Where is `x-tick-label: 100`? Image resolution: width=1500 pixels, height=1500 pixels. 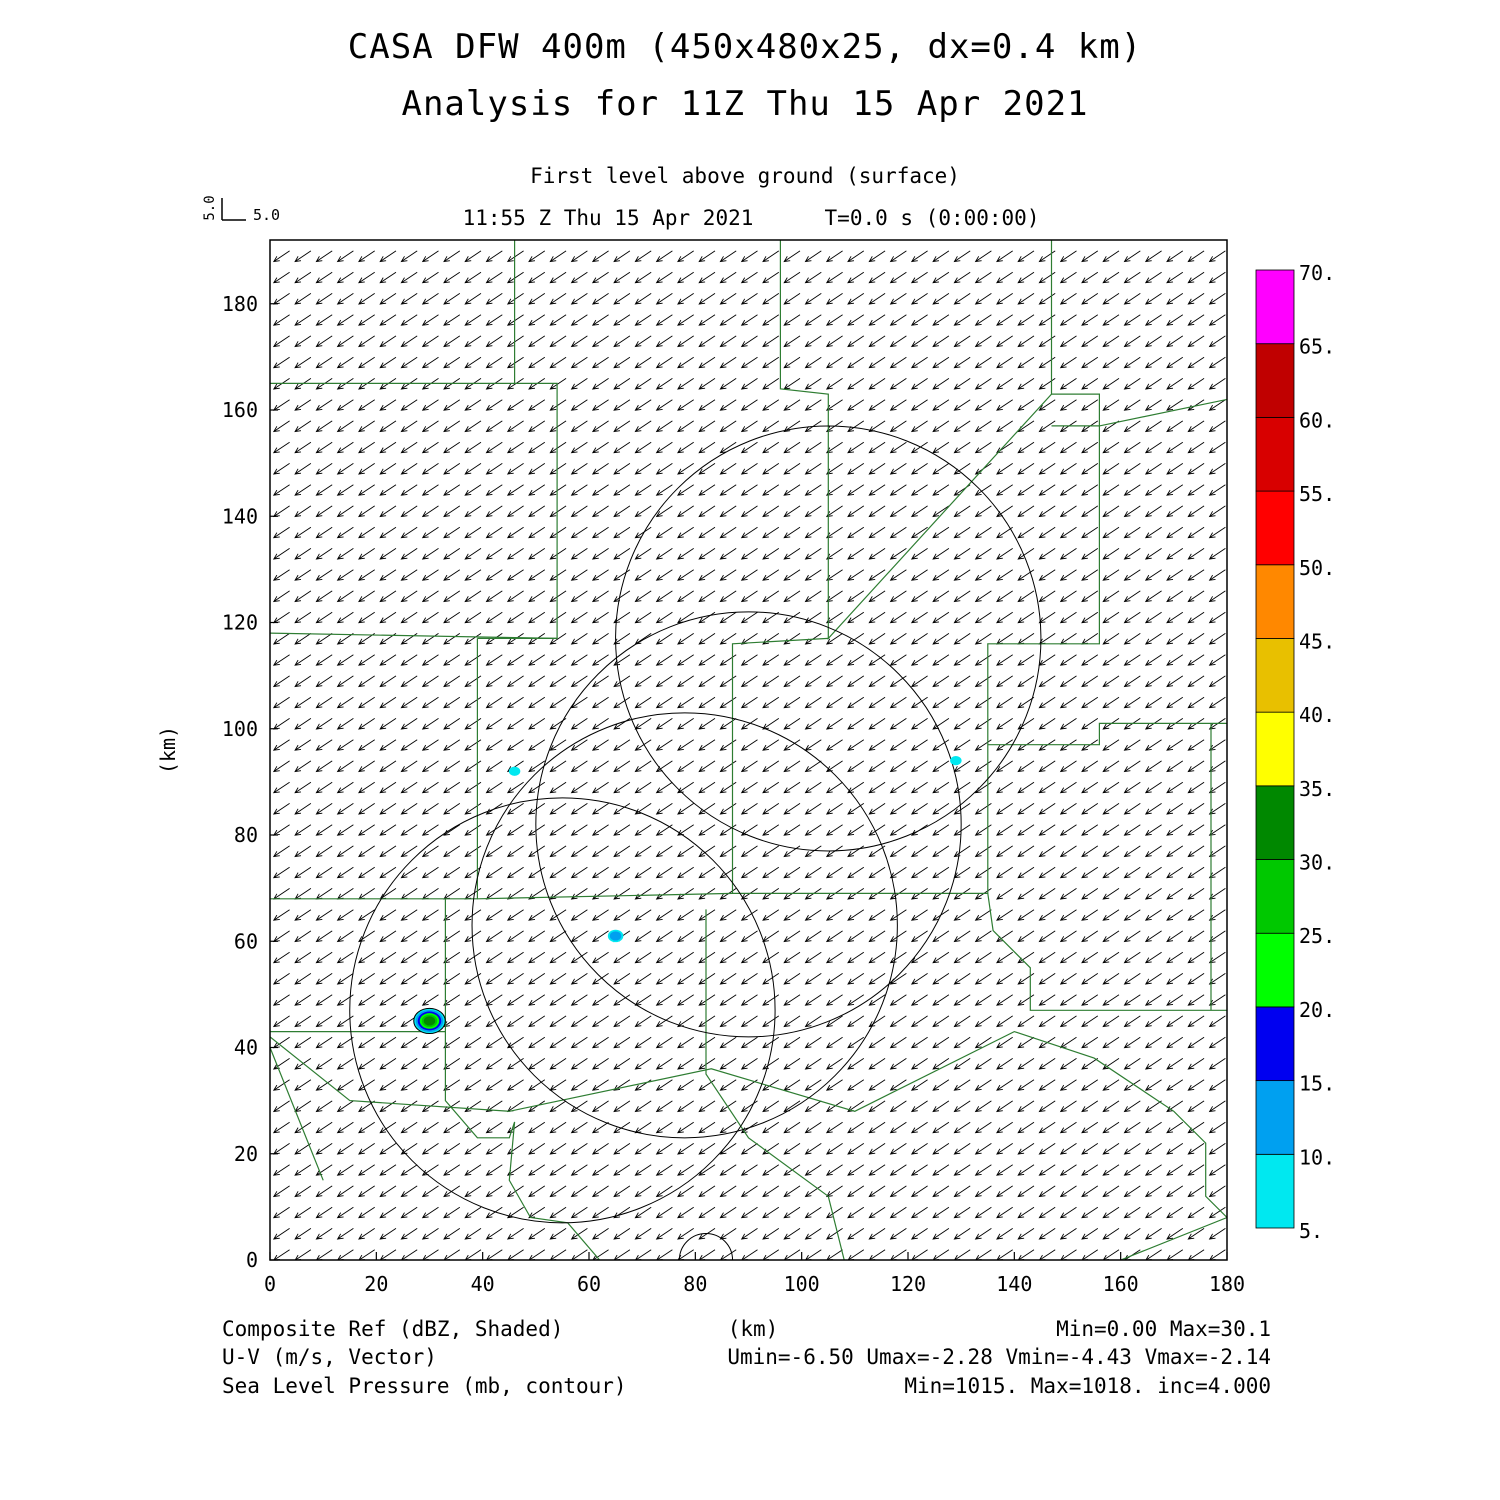
x-tick-label: 100 is located at coordinates (802, 1284).